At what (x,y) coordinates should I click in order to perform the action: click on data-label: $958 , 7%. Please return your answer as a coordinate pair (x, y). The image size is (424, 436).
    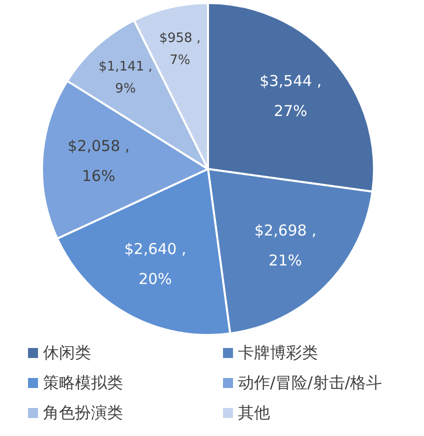
    Looking at the image, I should click on (180, 49).